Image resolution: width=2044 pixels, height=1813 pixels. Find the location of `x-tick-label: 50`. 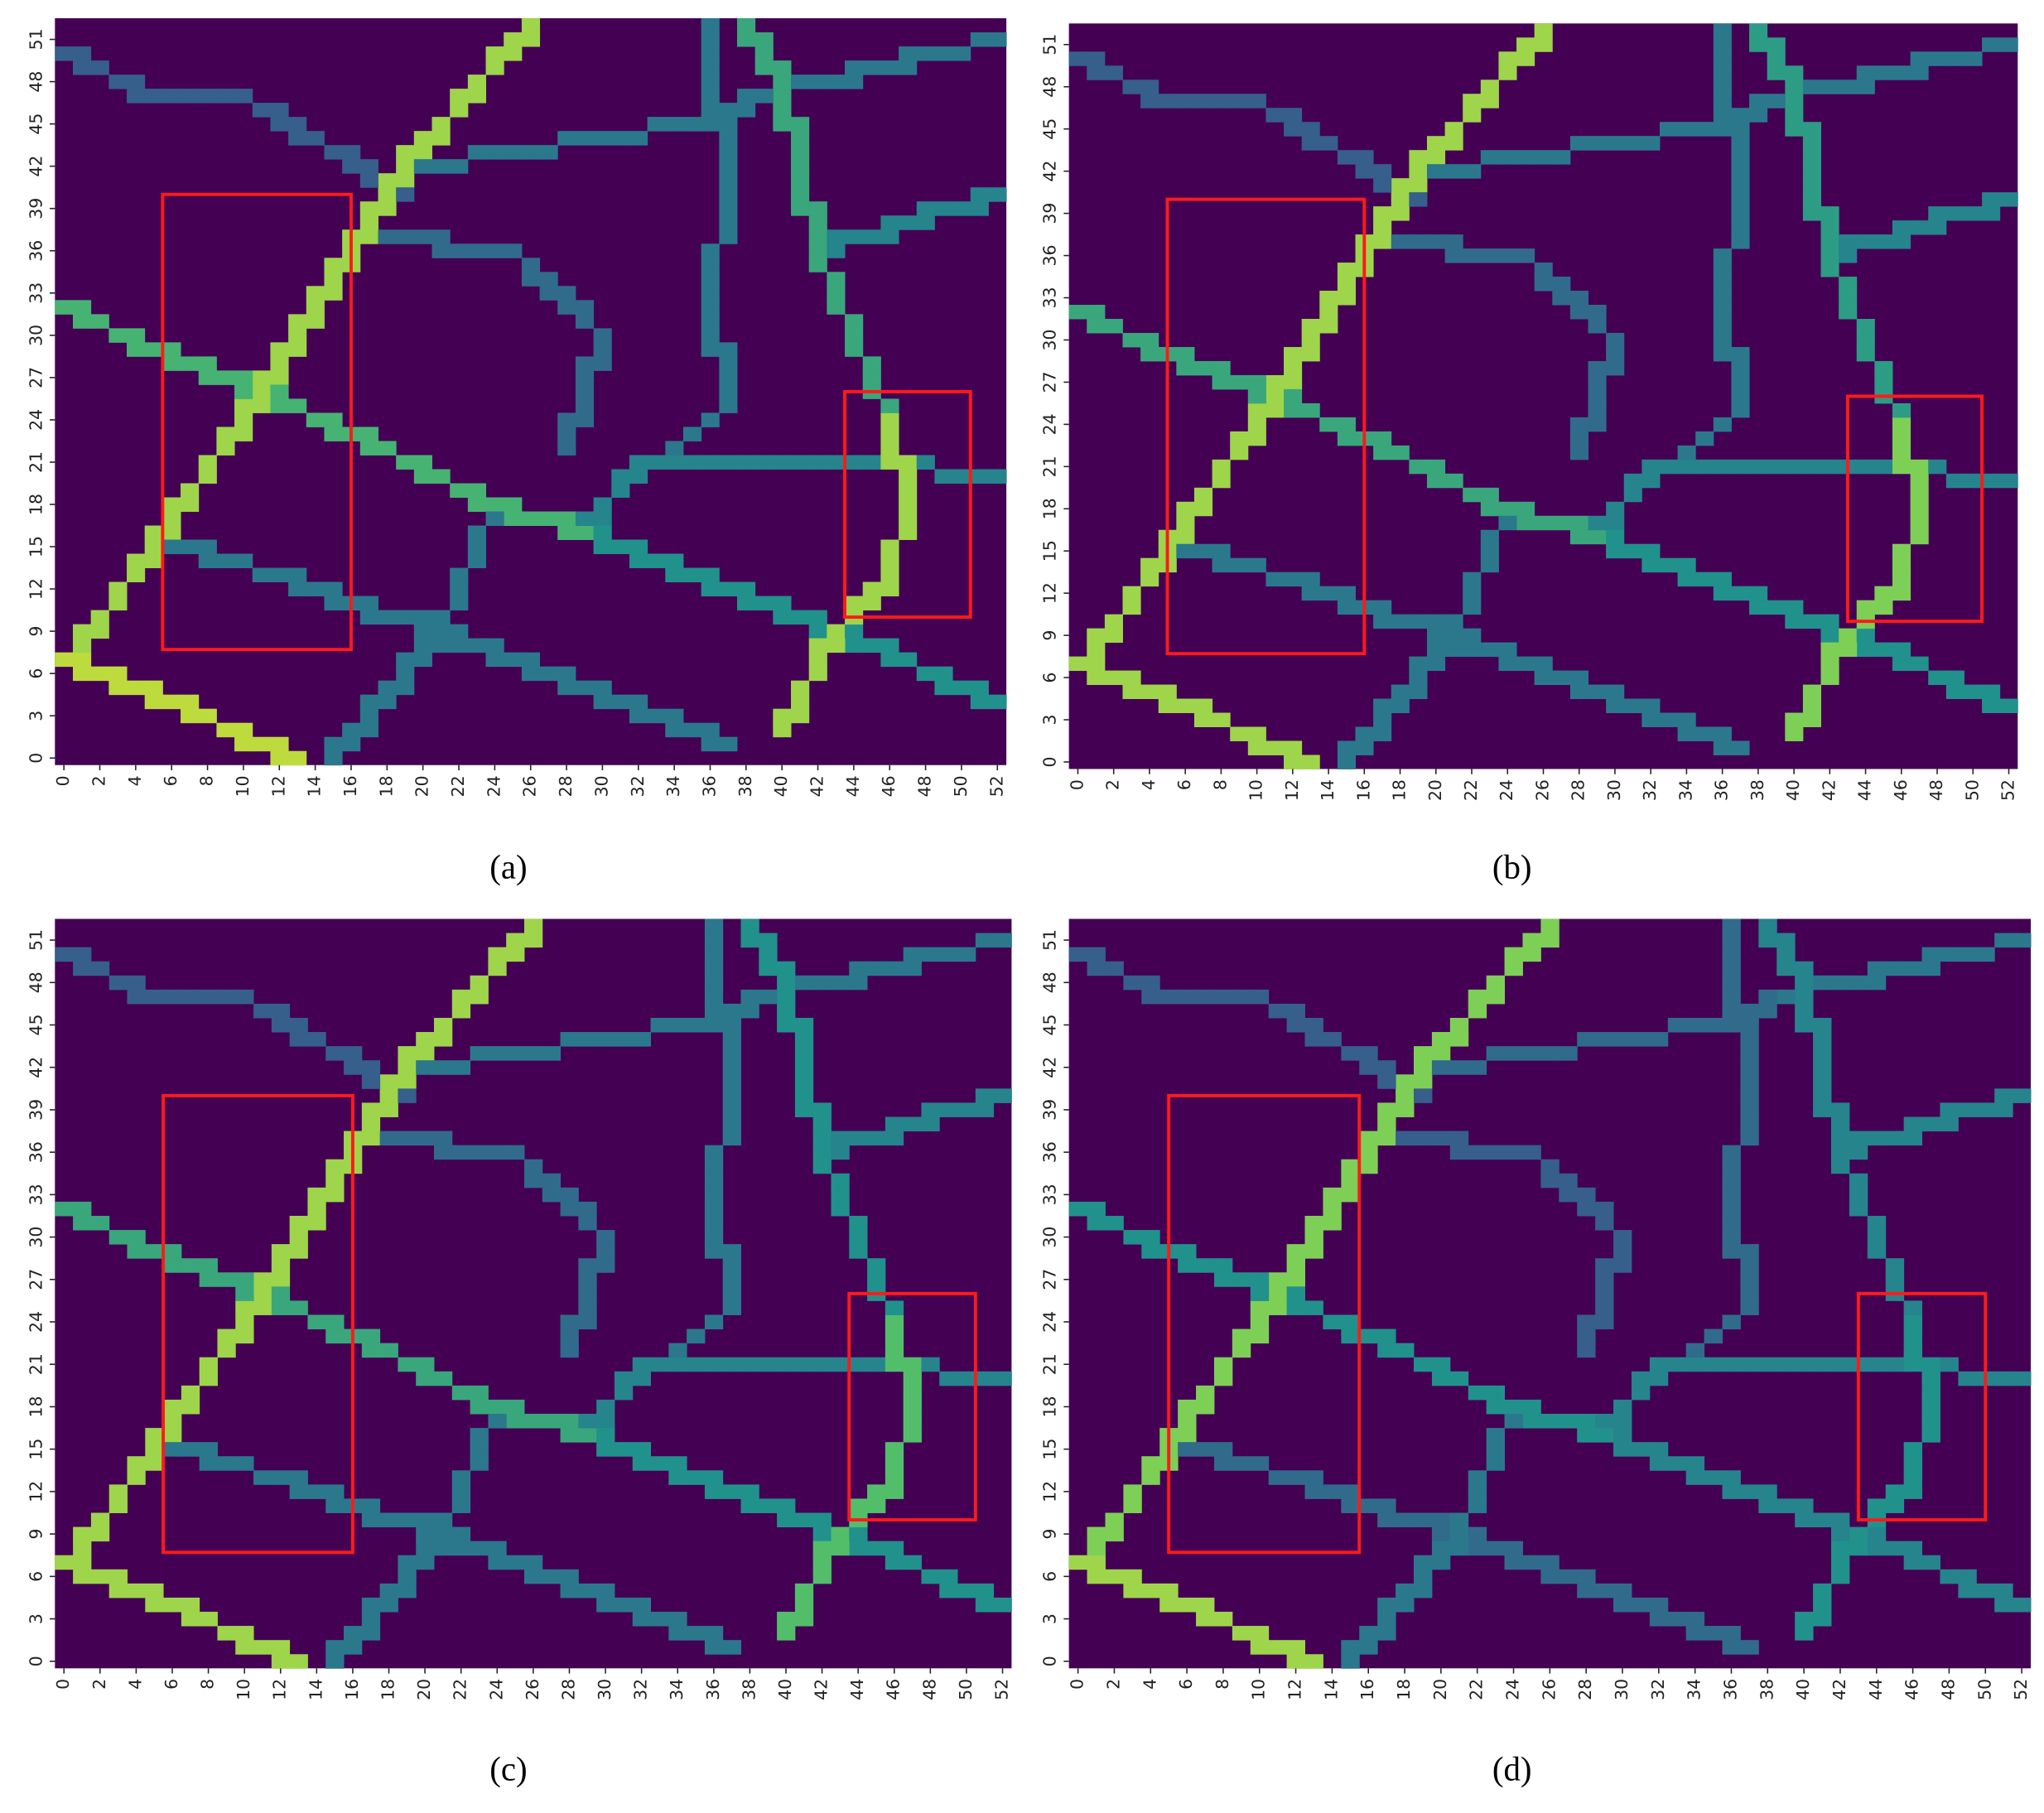

x-tick-label: 50 is located at coordinates (961, 786).